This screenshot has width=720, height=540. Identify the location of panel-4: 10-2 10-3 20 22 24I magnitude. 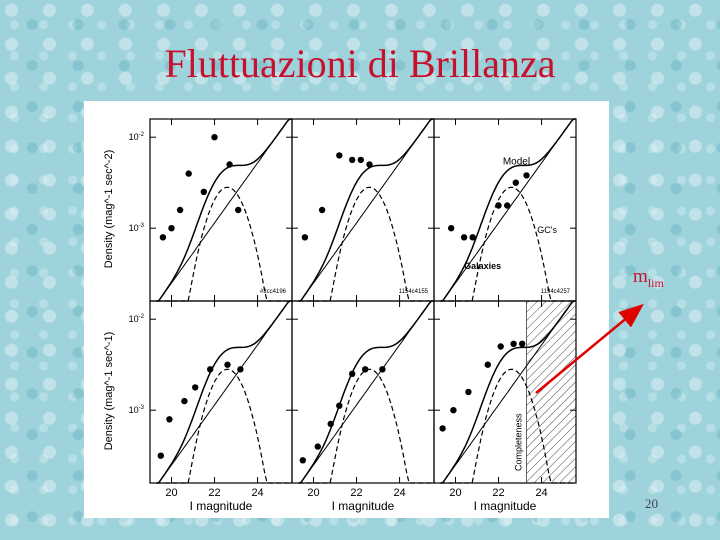
(211, 406).